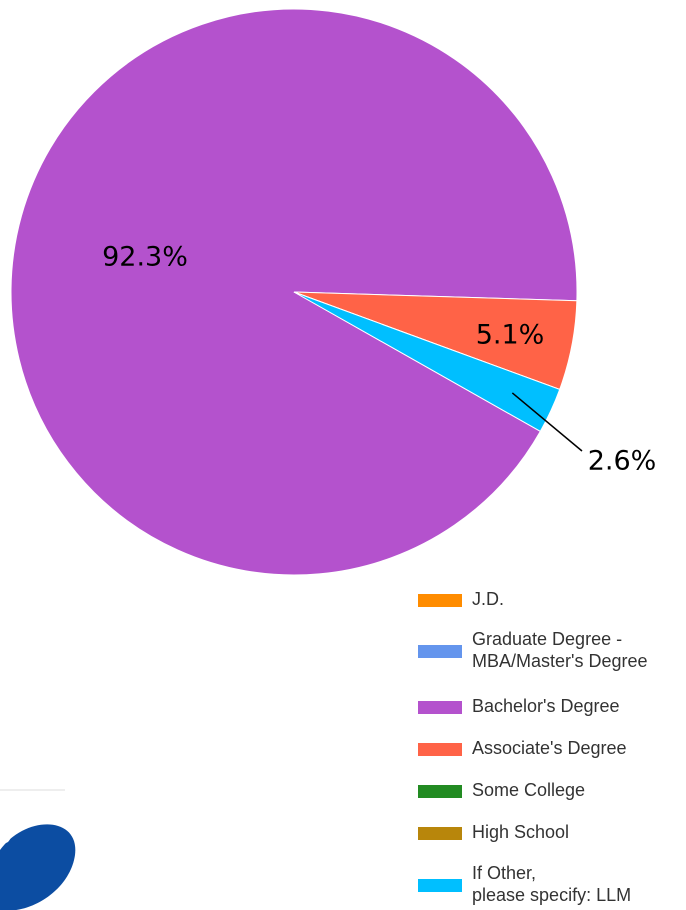 This screenshot has width=686, height=910. Describe the element at coordinates (528, 790) in the screenshot. I see `legend-label: Some College` at that location.